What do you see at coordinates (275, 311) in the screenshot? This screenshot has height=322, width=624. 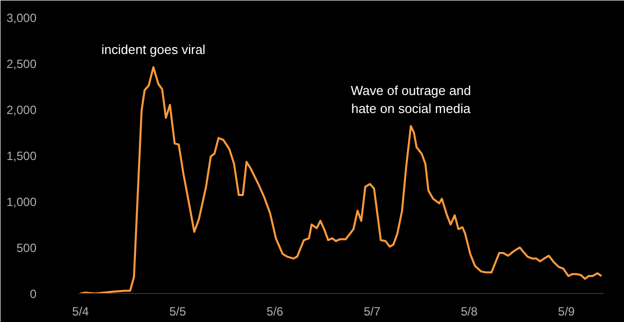 I see `x-tick-label: 5/6` at bounding box center [275, 311].